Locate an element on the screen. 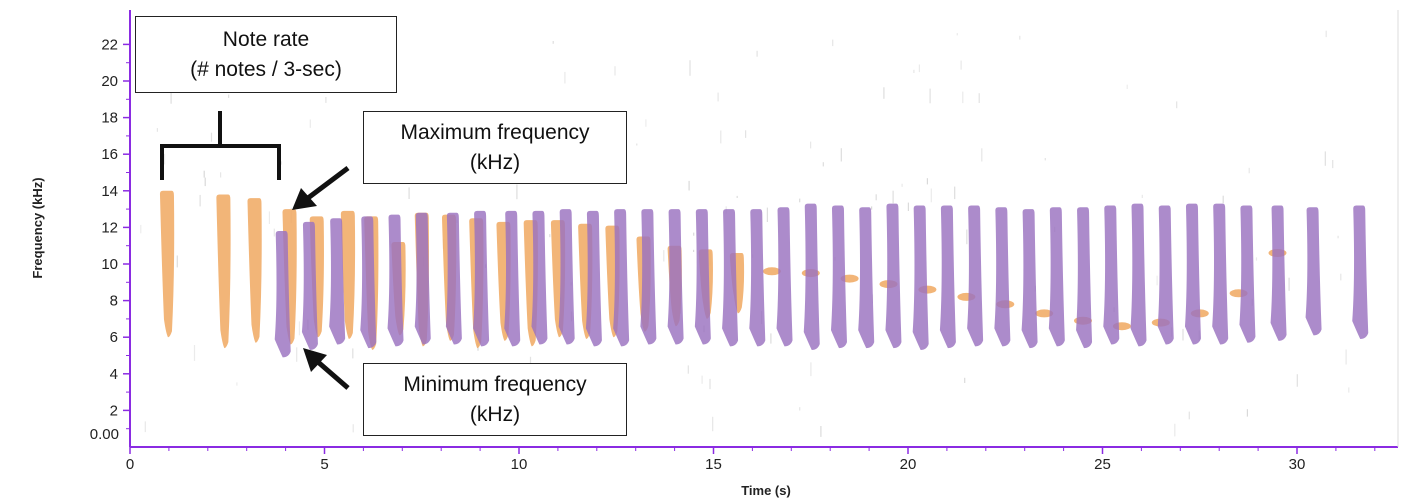  x-tick-label: 0 is located at coordinates (130, 464).